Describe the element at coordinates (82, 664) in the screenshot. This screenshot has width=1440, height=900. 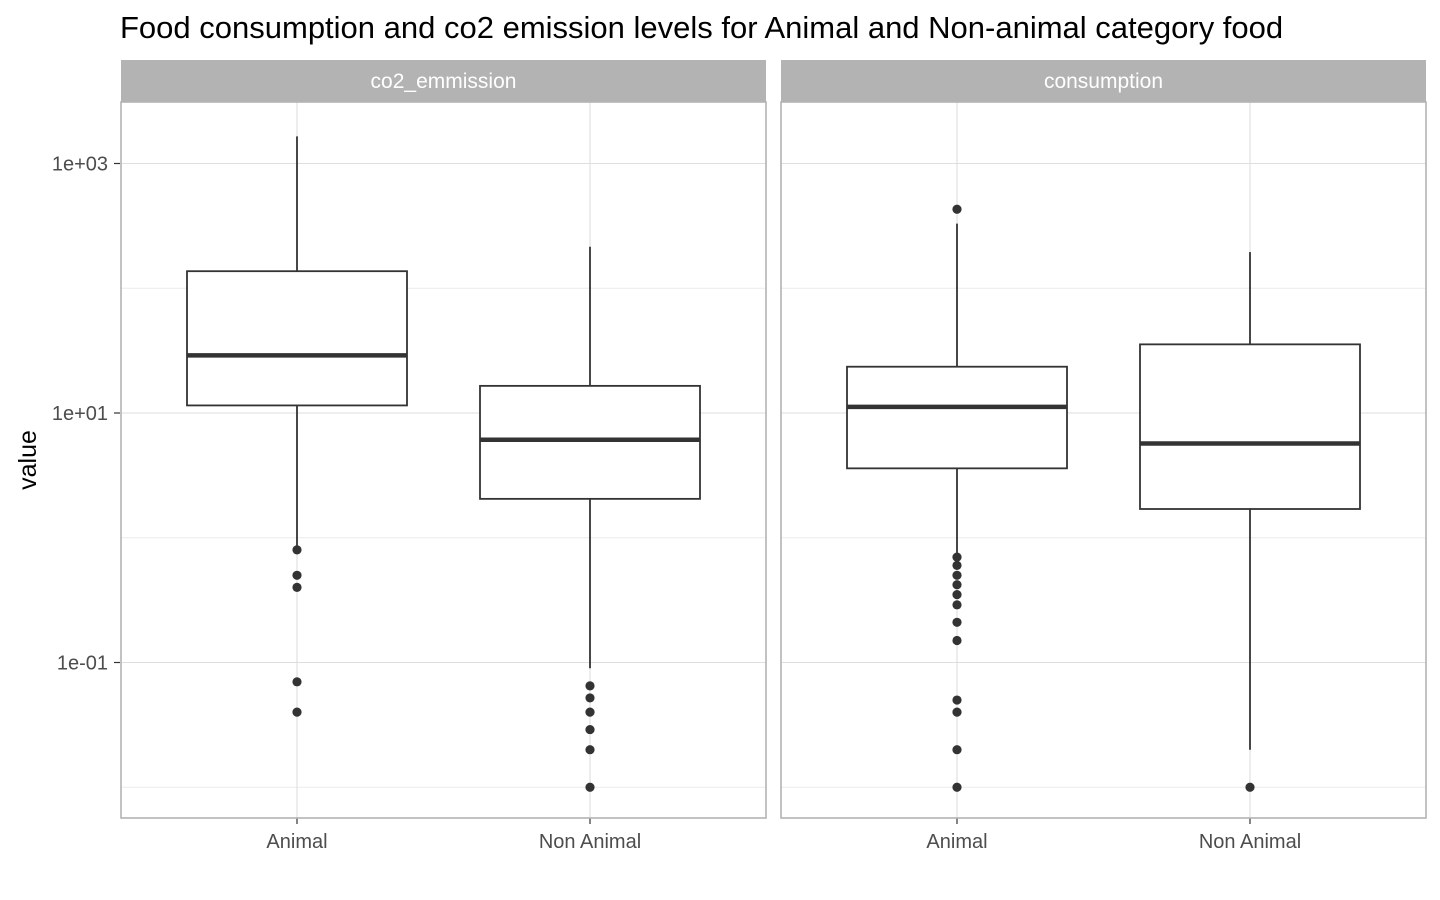
I see `y-tick-label: 1e-01` at that location.